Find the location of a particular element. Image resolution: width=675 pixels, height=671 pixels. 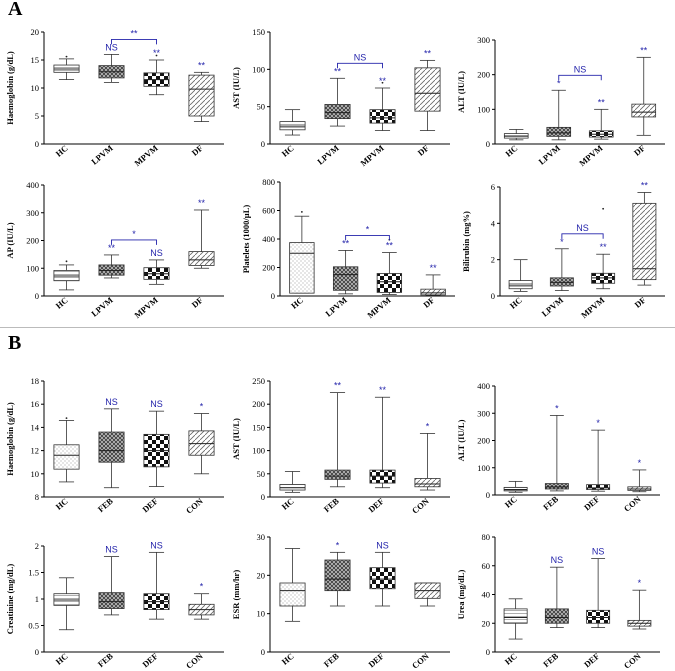

comparison-bracket: NS is located at coordinates (360, 60).